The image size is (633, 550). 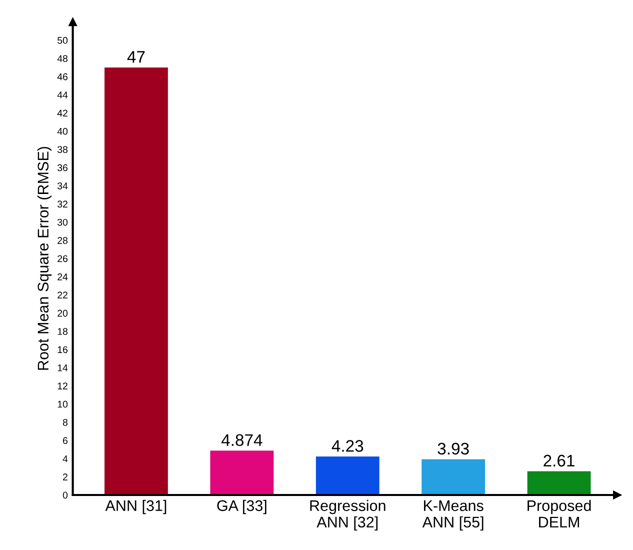 I want to click on y-tick-label: 10, so click(x=63, y=404).